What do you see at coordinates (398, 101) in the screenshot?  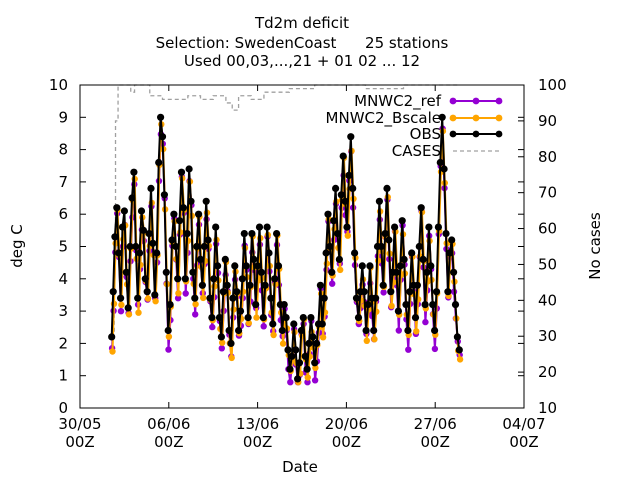 I see `legend-label: MNWC2_ref` at bounding box center [398, 101].